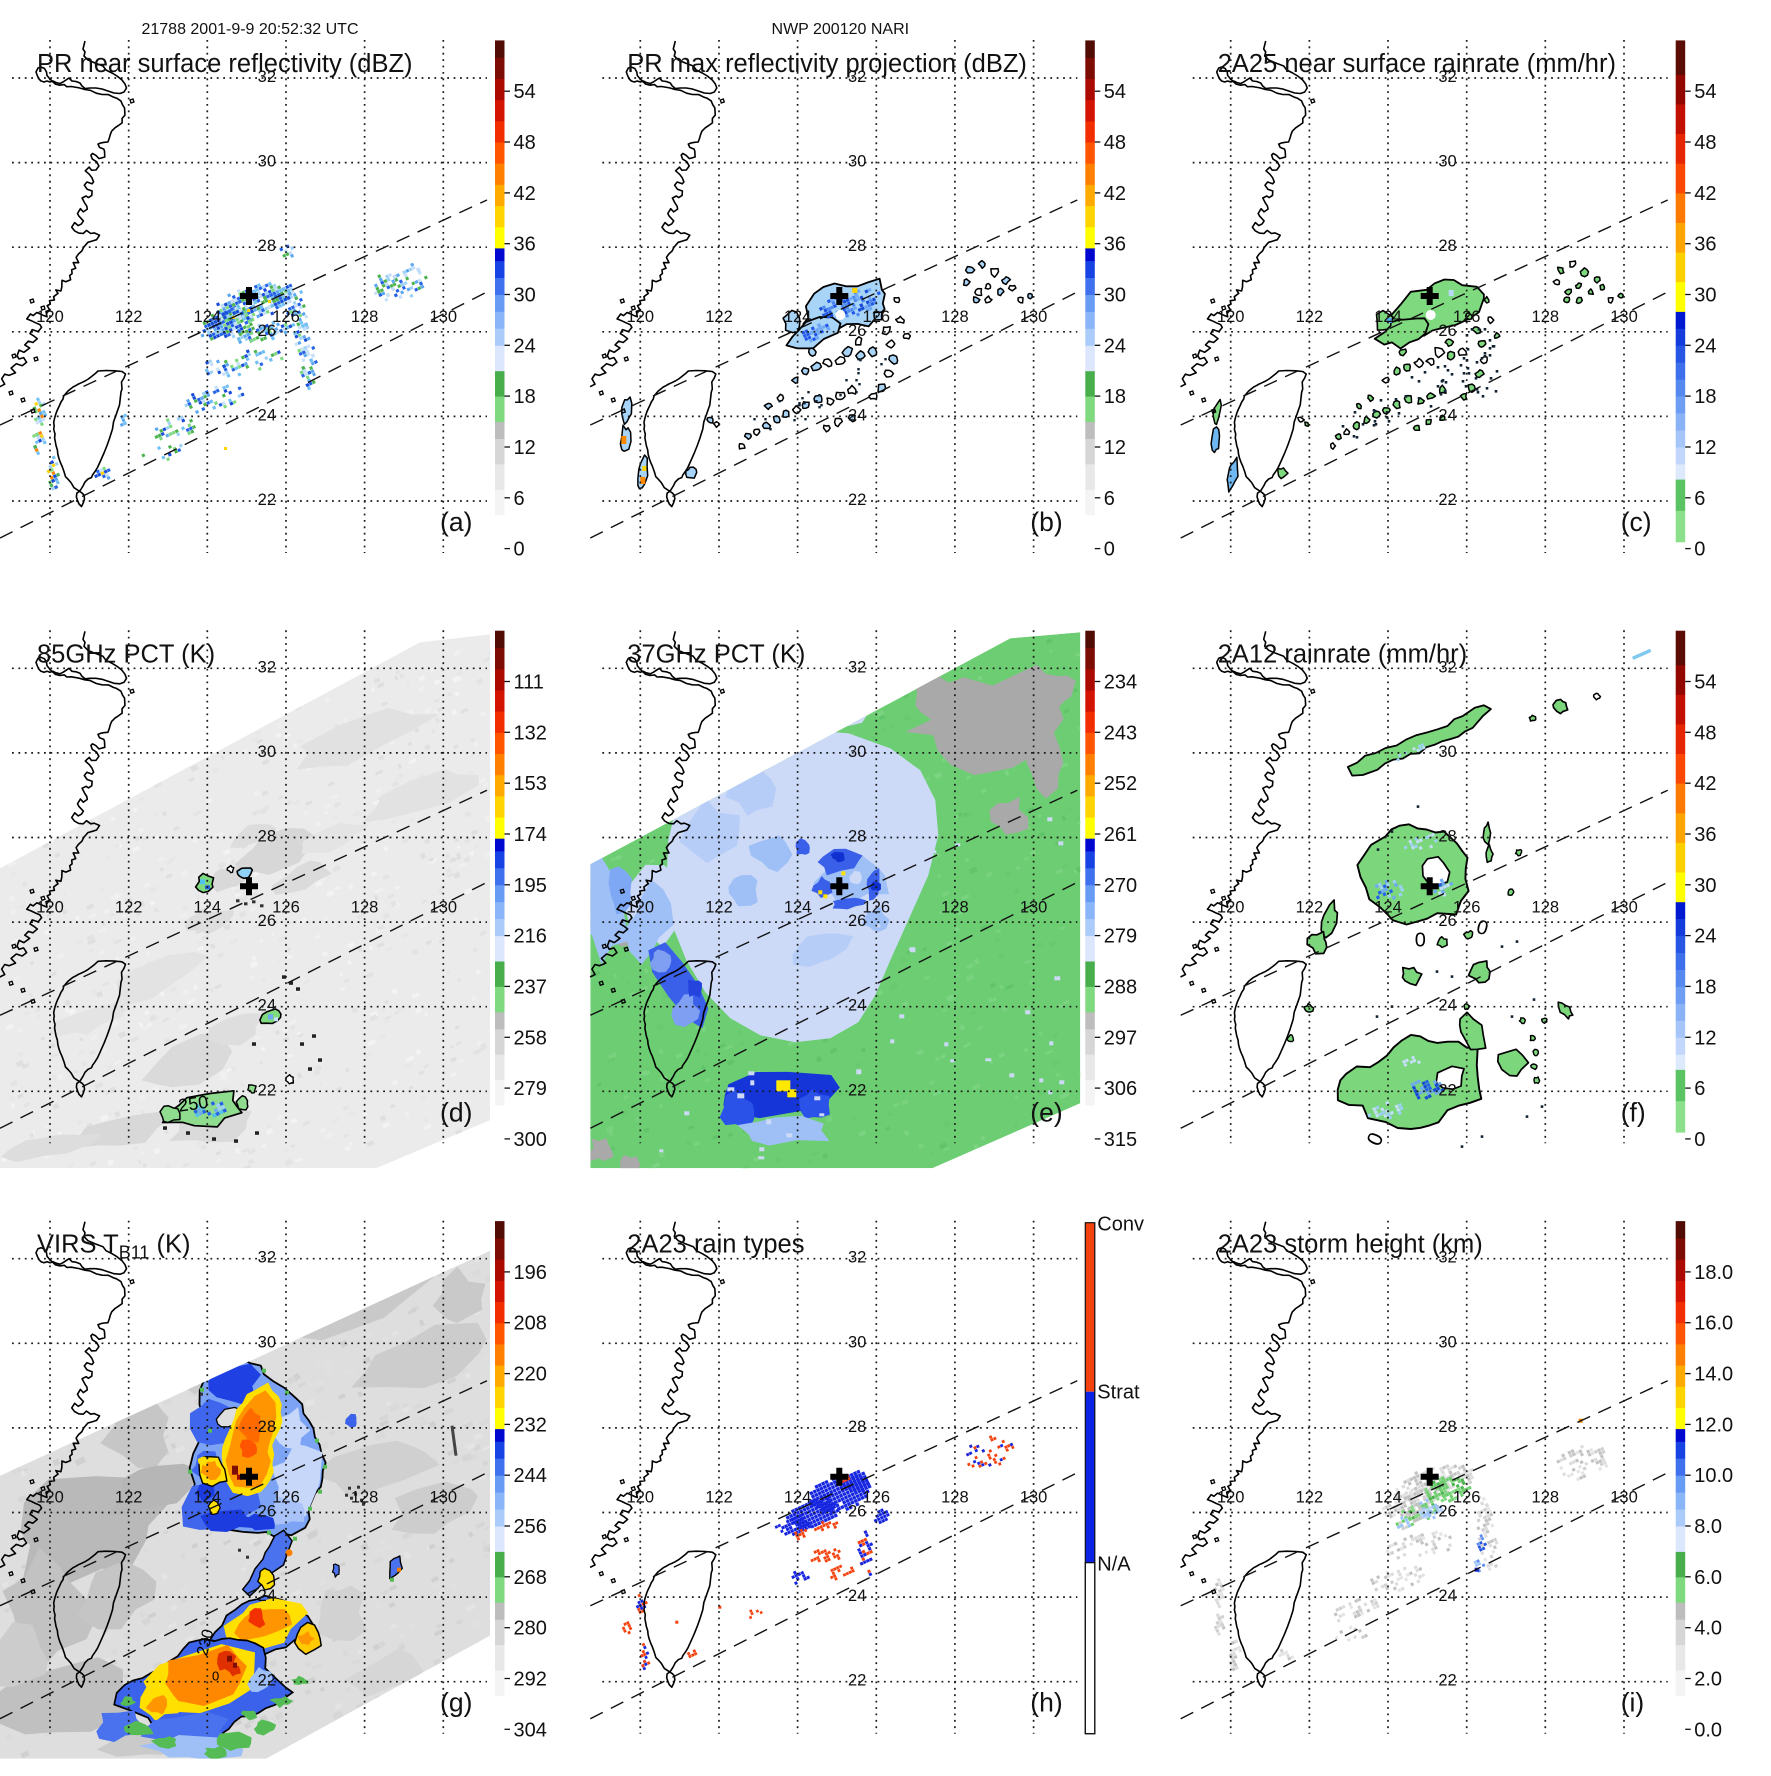 This screenshot has height=1776, width=1771. What do you see at coordinates (1708, 1527) in the screenshot?
I see `svg-text: 8.0` at bounding box center [1708, 1527].